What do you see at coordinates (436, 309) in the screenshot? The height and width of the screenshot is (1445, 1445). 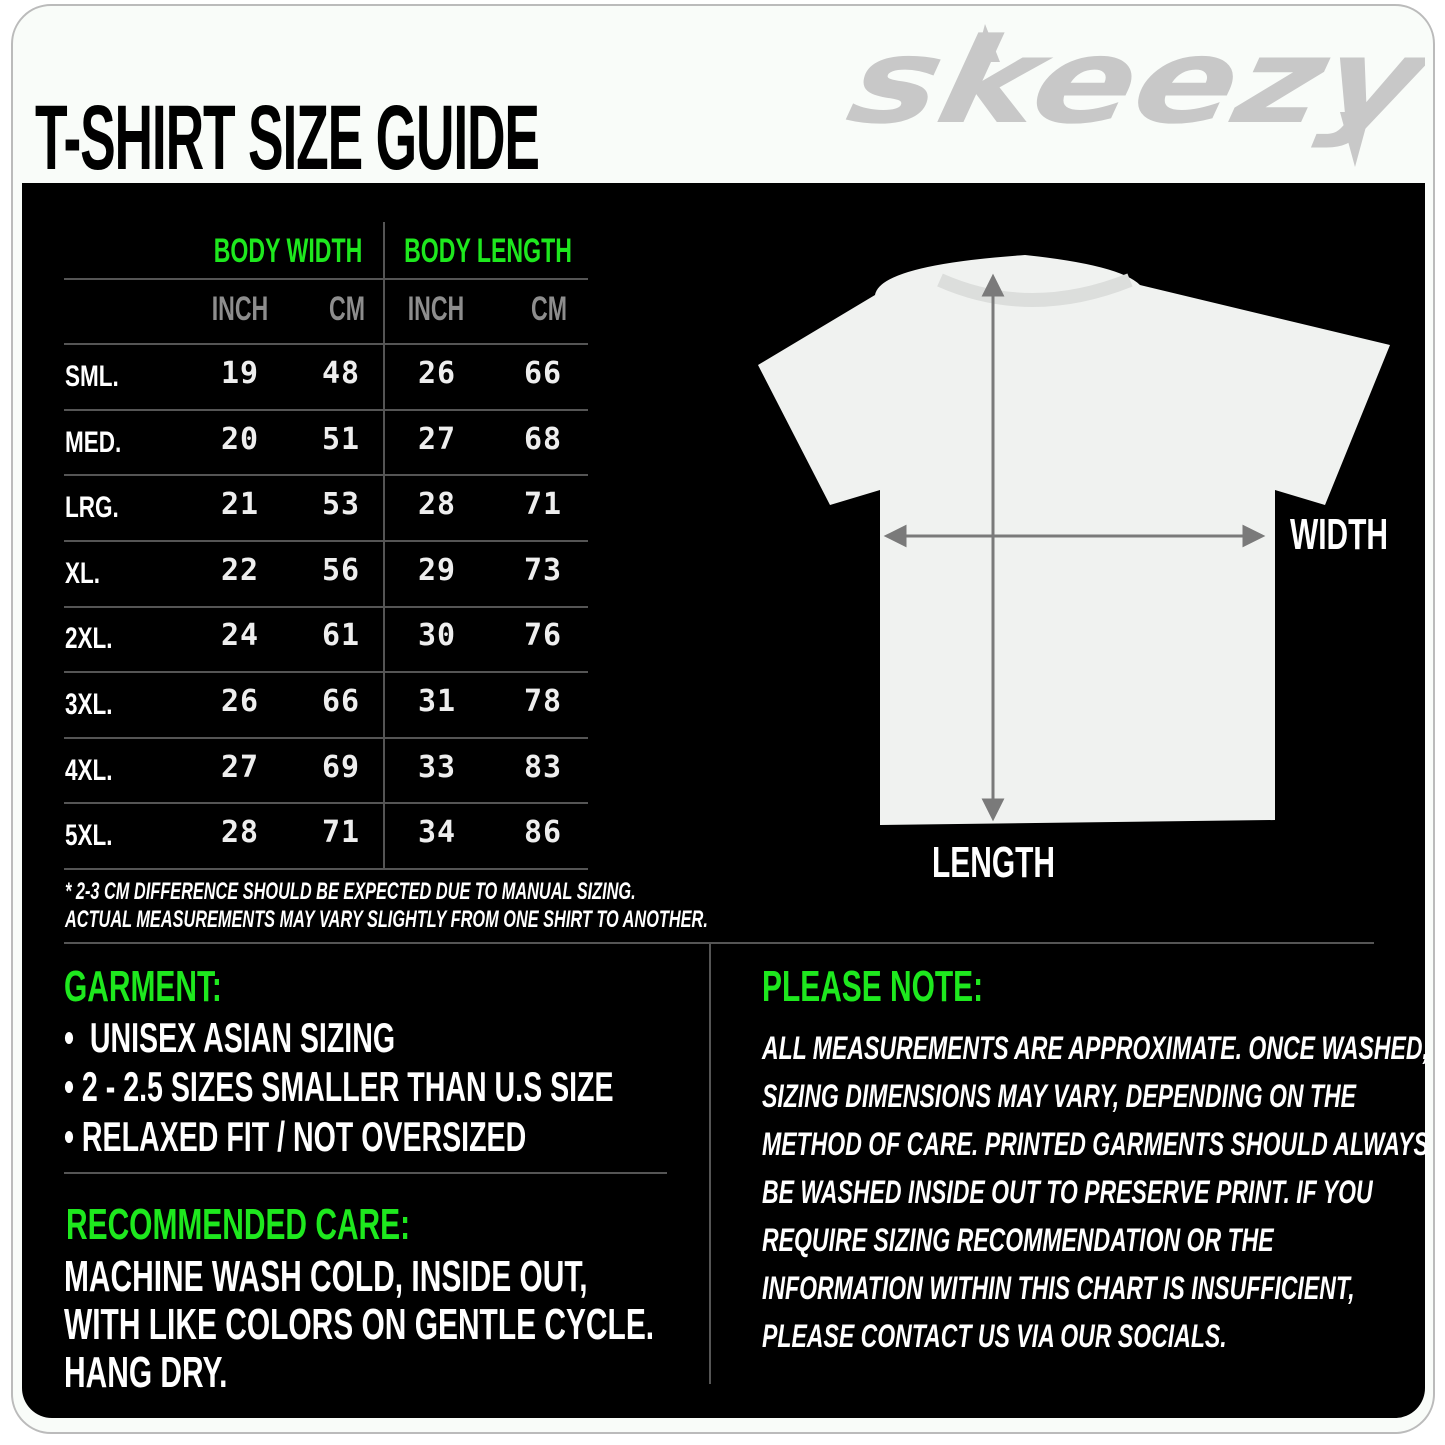 I see `unit-length-inch: INCH` at bounding box center [436, 309].